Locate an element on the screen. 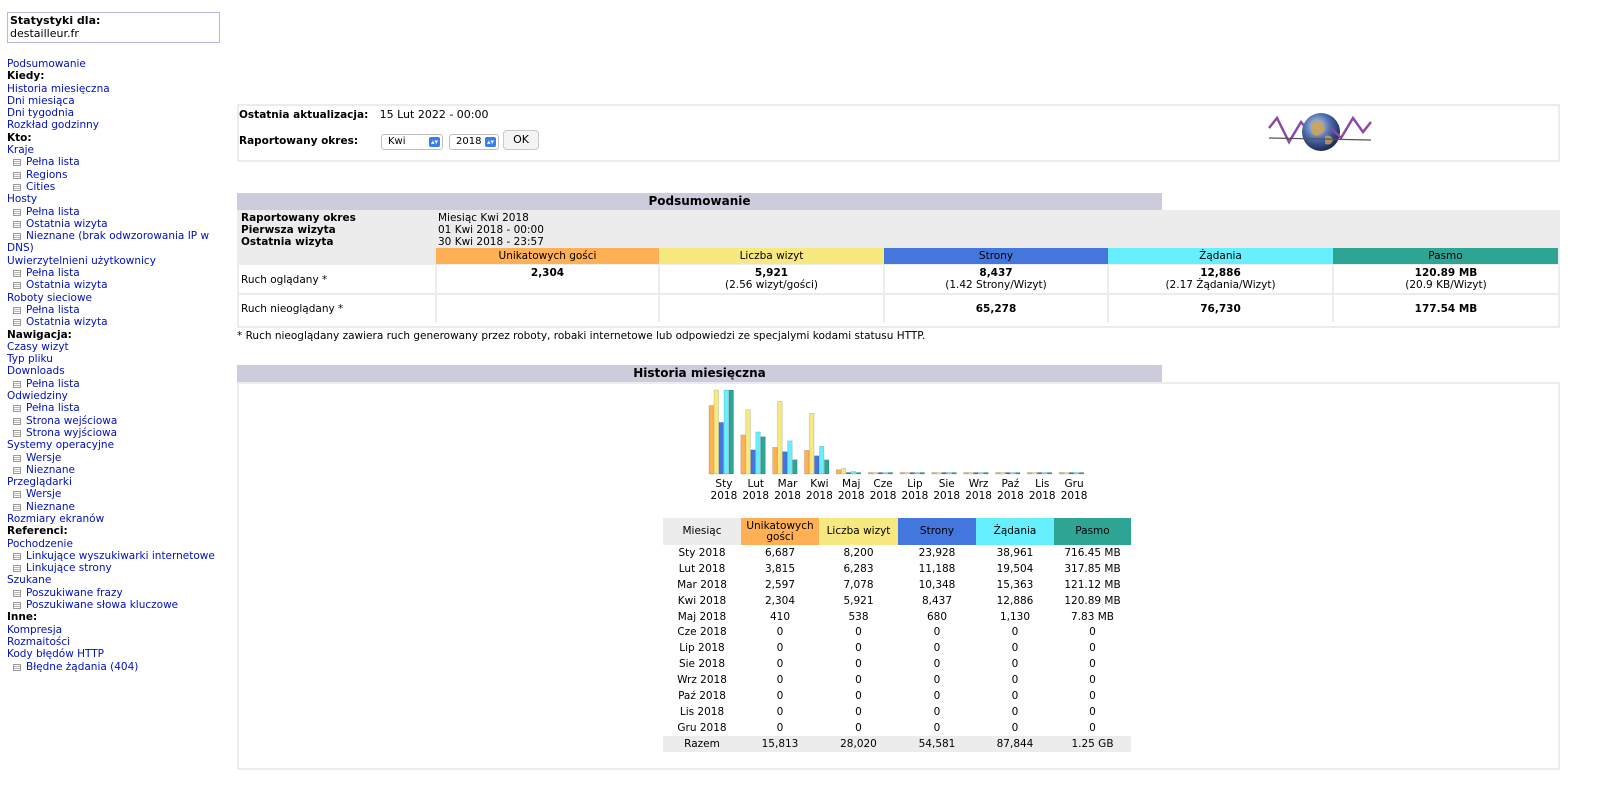 The width and height of the screenshot is (1600, 804). menu-link-cities: Cities is located at coordinates (41, 186).